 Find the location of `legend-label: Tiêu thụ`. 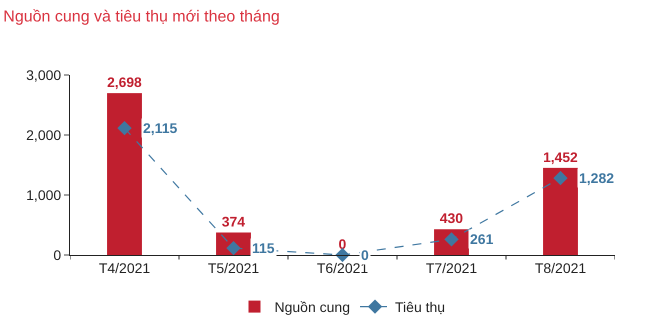

legend-label: Tiêu thụ is located at coordinates (420, 307).